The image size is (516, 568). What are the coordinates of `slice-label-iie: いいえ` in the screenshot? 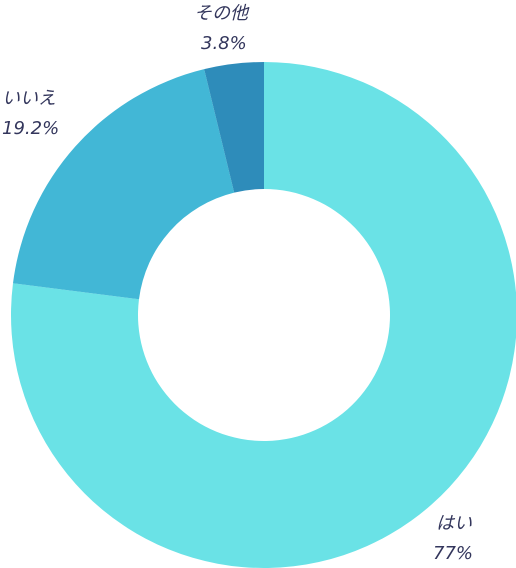 It's located at (29, 98).